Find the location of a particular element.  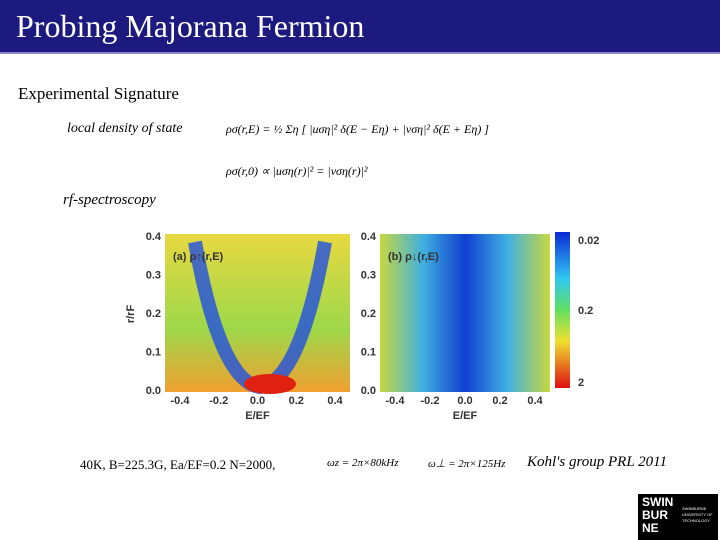

item-label: local density of state is located at coordinates (125, 128).